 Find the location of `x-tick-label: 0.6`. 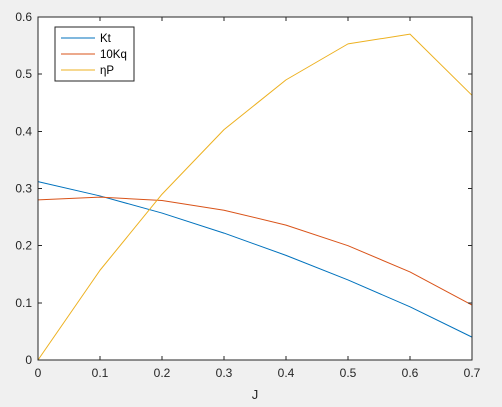

x-tick-label: 0.6 is located at coordinates (410, 373).